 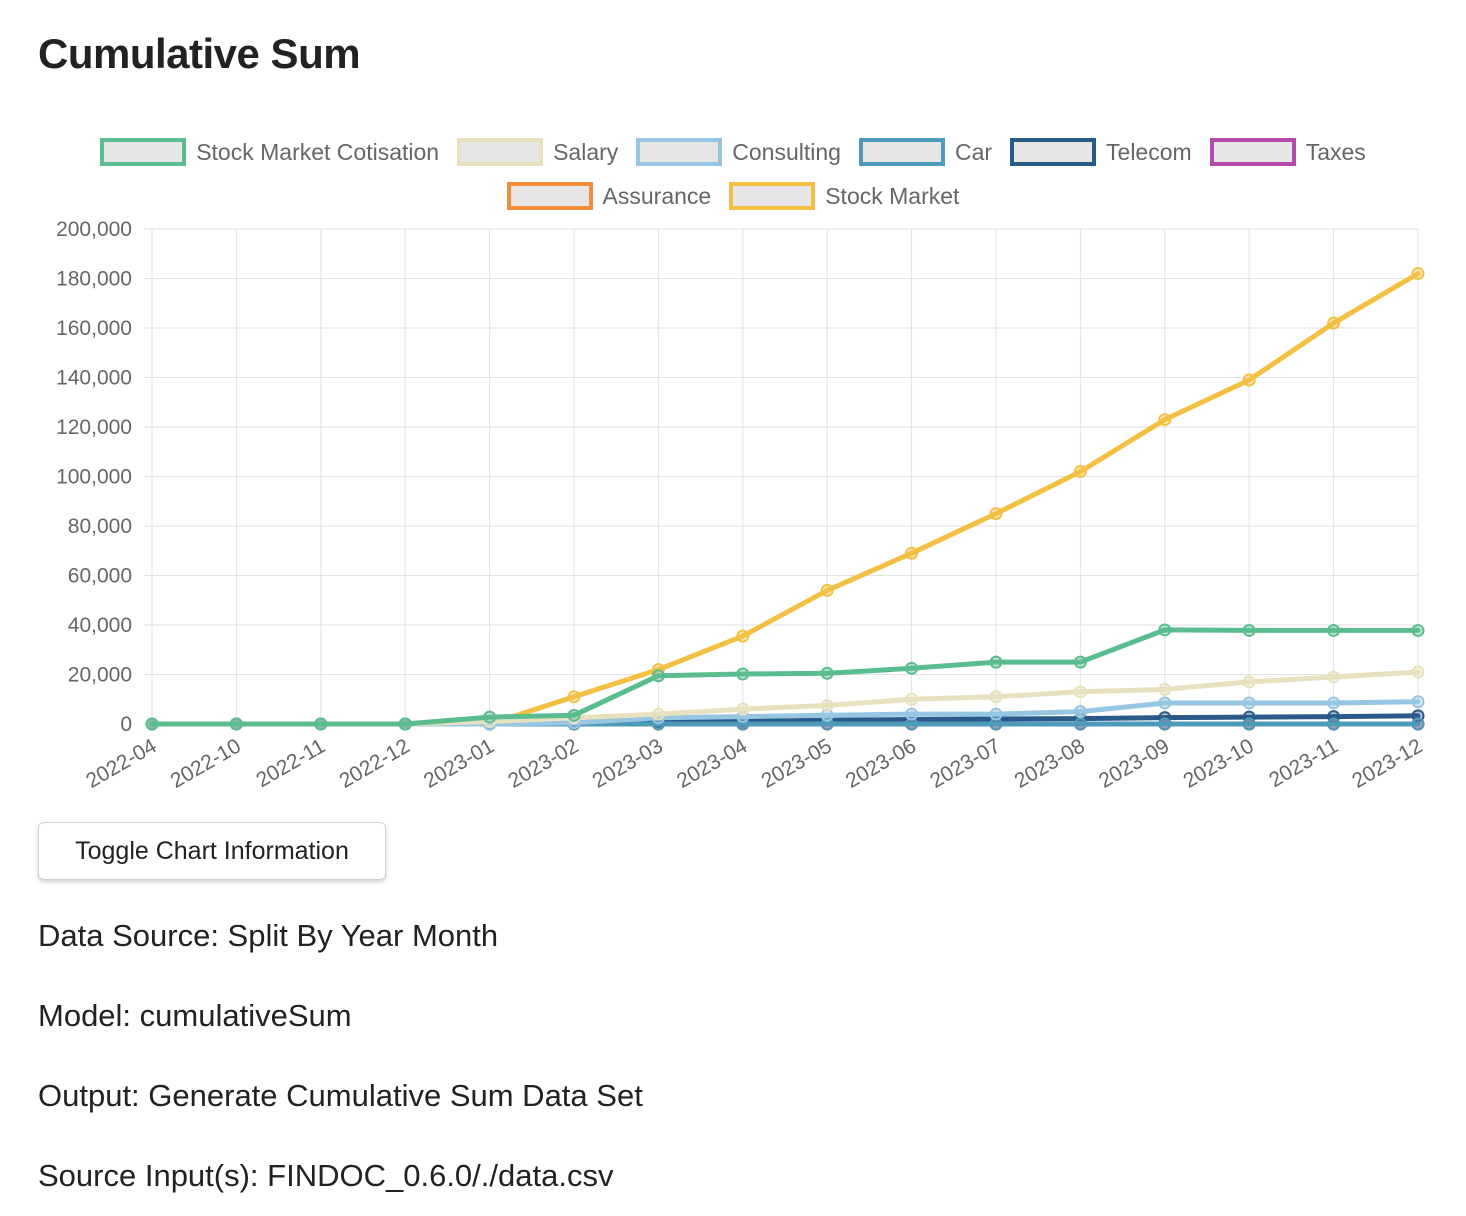 I want to click on legend-item: Stock Market Cotisation, so click(x=269, y=152).